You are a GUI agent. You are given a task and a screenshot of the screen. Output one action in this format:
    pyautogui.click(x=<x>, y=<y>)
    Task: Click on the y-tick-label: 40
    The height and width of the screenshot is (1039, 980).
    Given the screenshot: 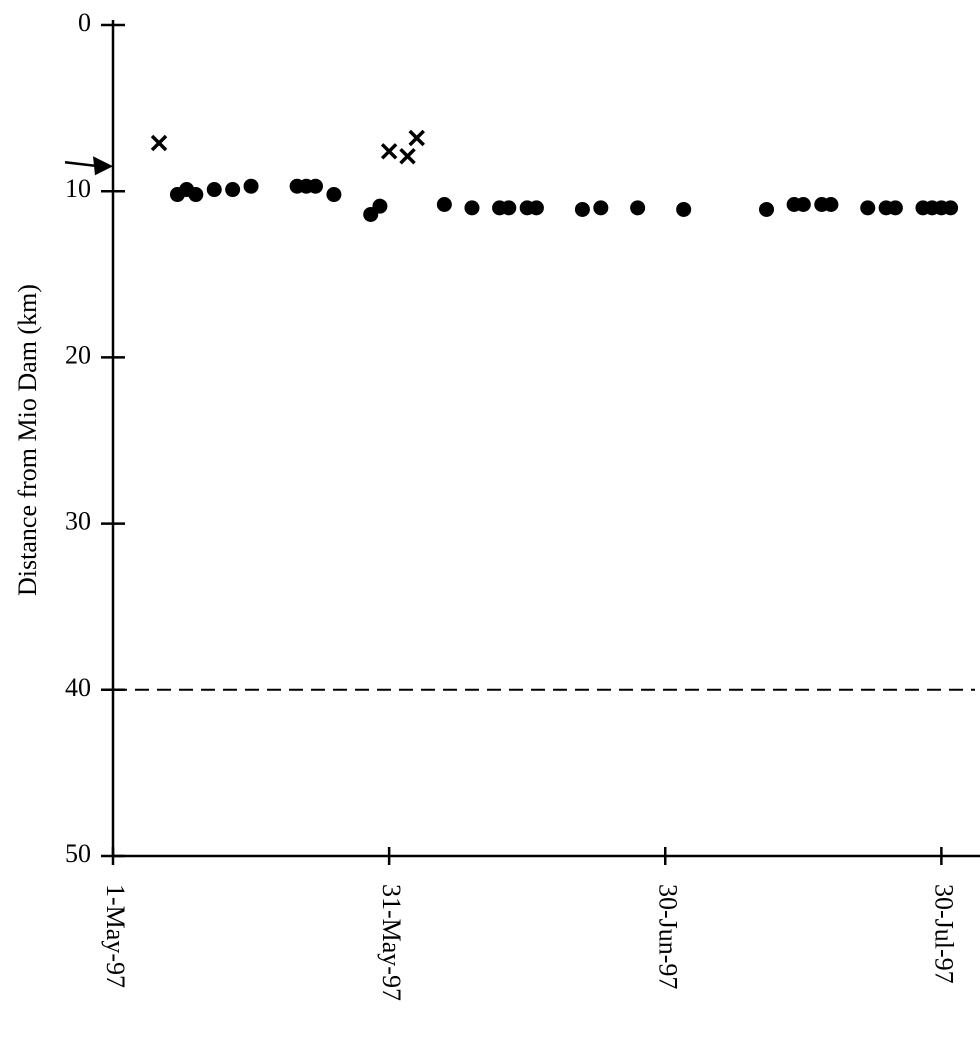 What is the action you would take?
    pyautogui.click(x=78, y=687)
    